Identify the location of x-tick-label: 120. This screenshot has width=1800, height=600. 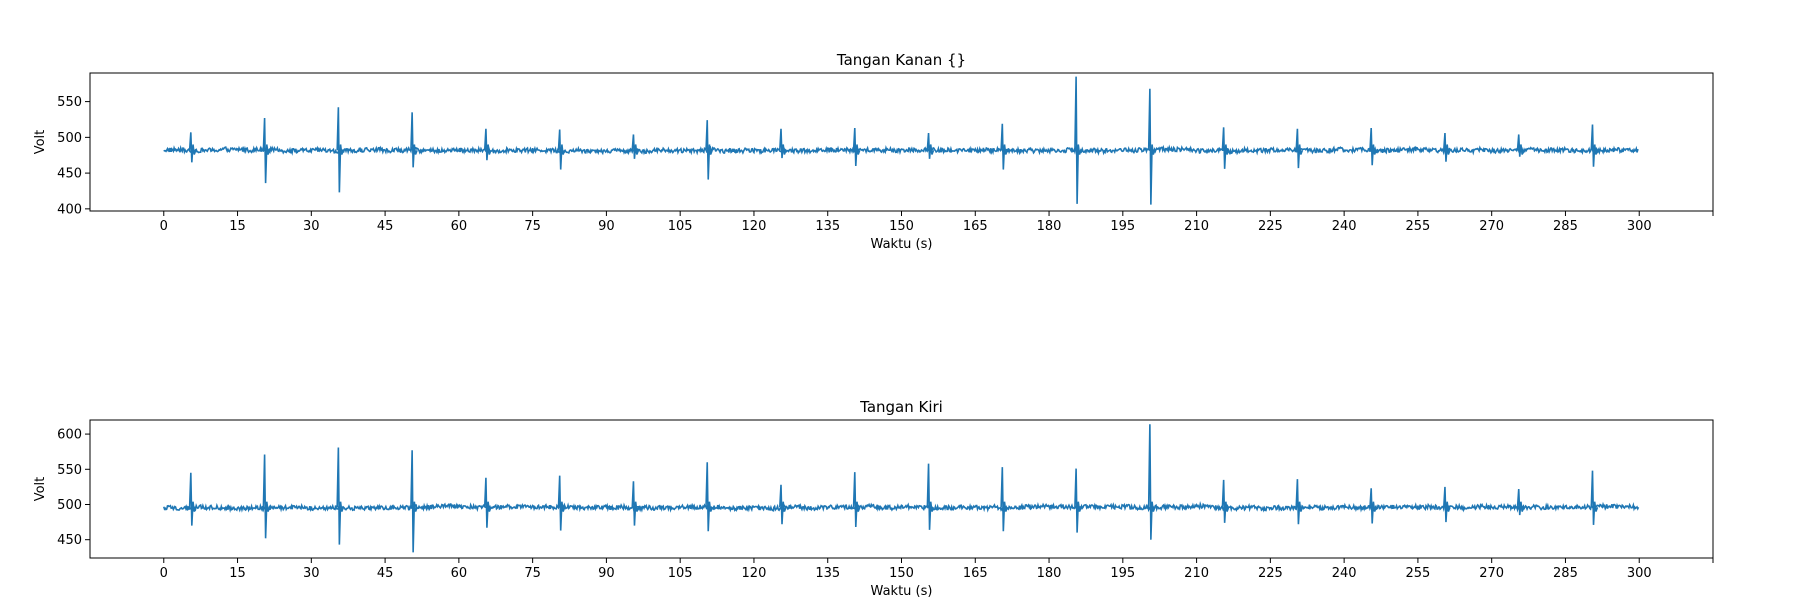
(754, 226).